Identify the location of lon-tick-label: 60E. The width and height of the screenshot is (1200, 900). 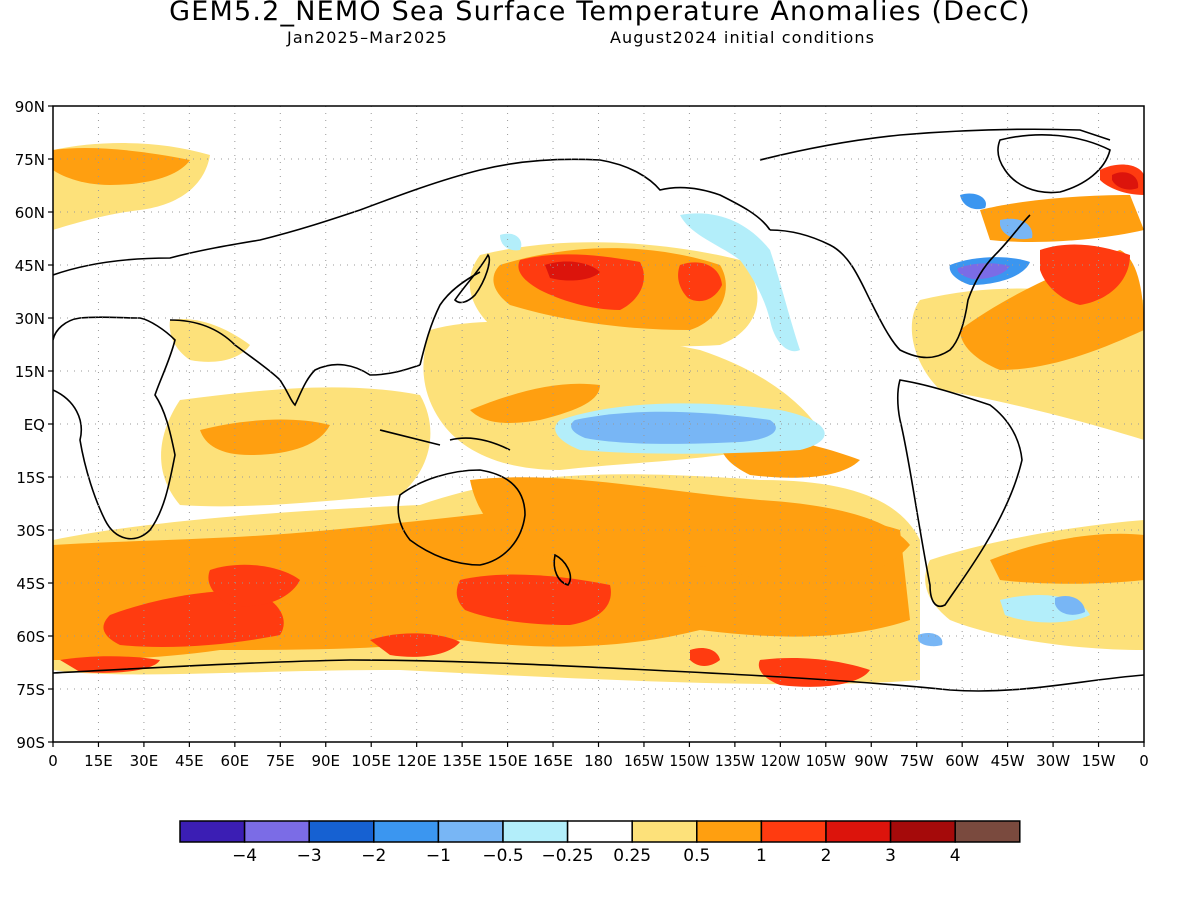
(235, 761).